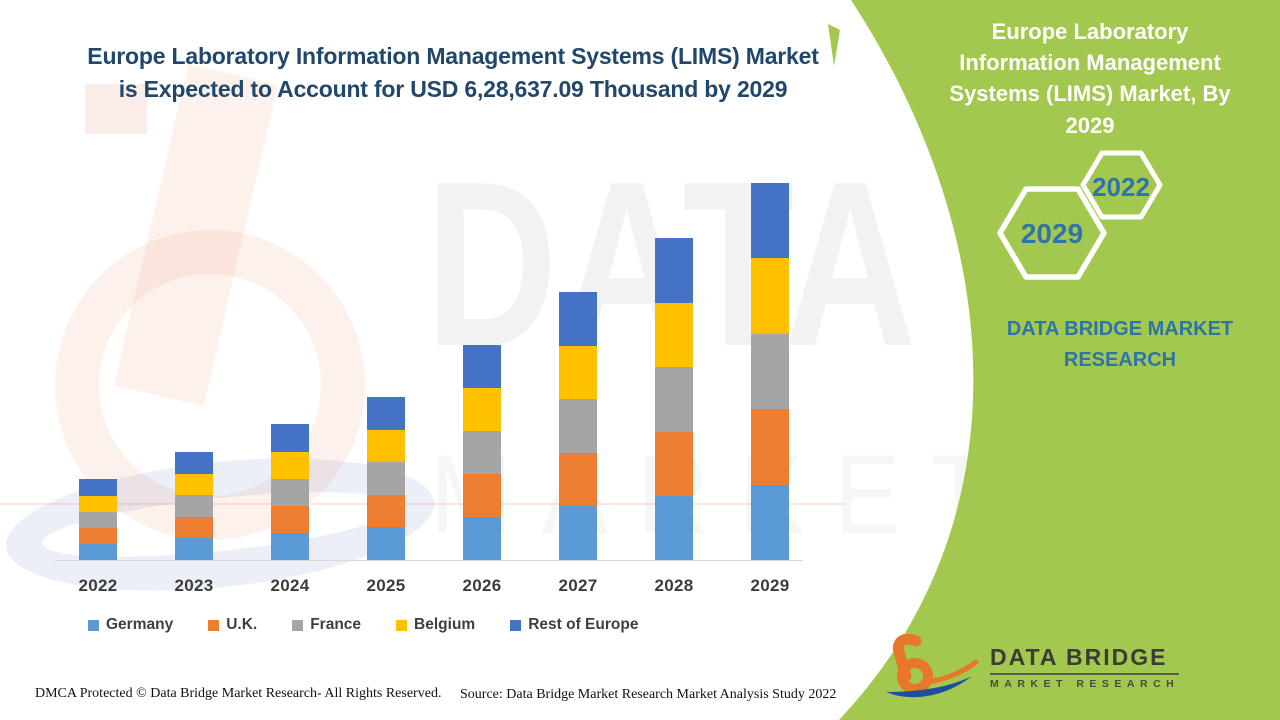 This screenshot has height=720, width=1280. I want to click on logo-b-stem, so click(907, 658).